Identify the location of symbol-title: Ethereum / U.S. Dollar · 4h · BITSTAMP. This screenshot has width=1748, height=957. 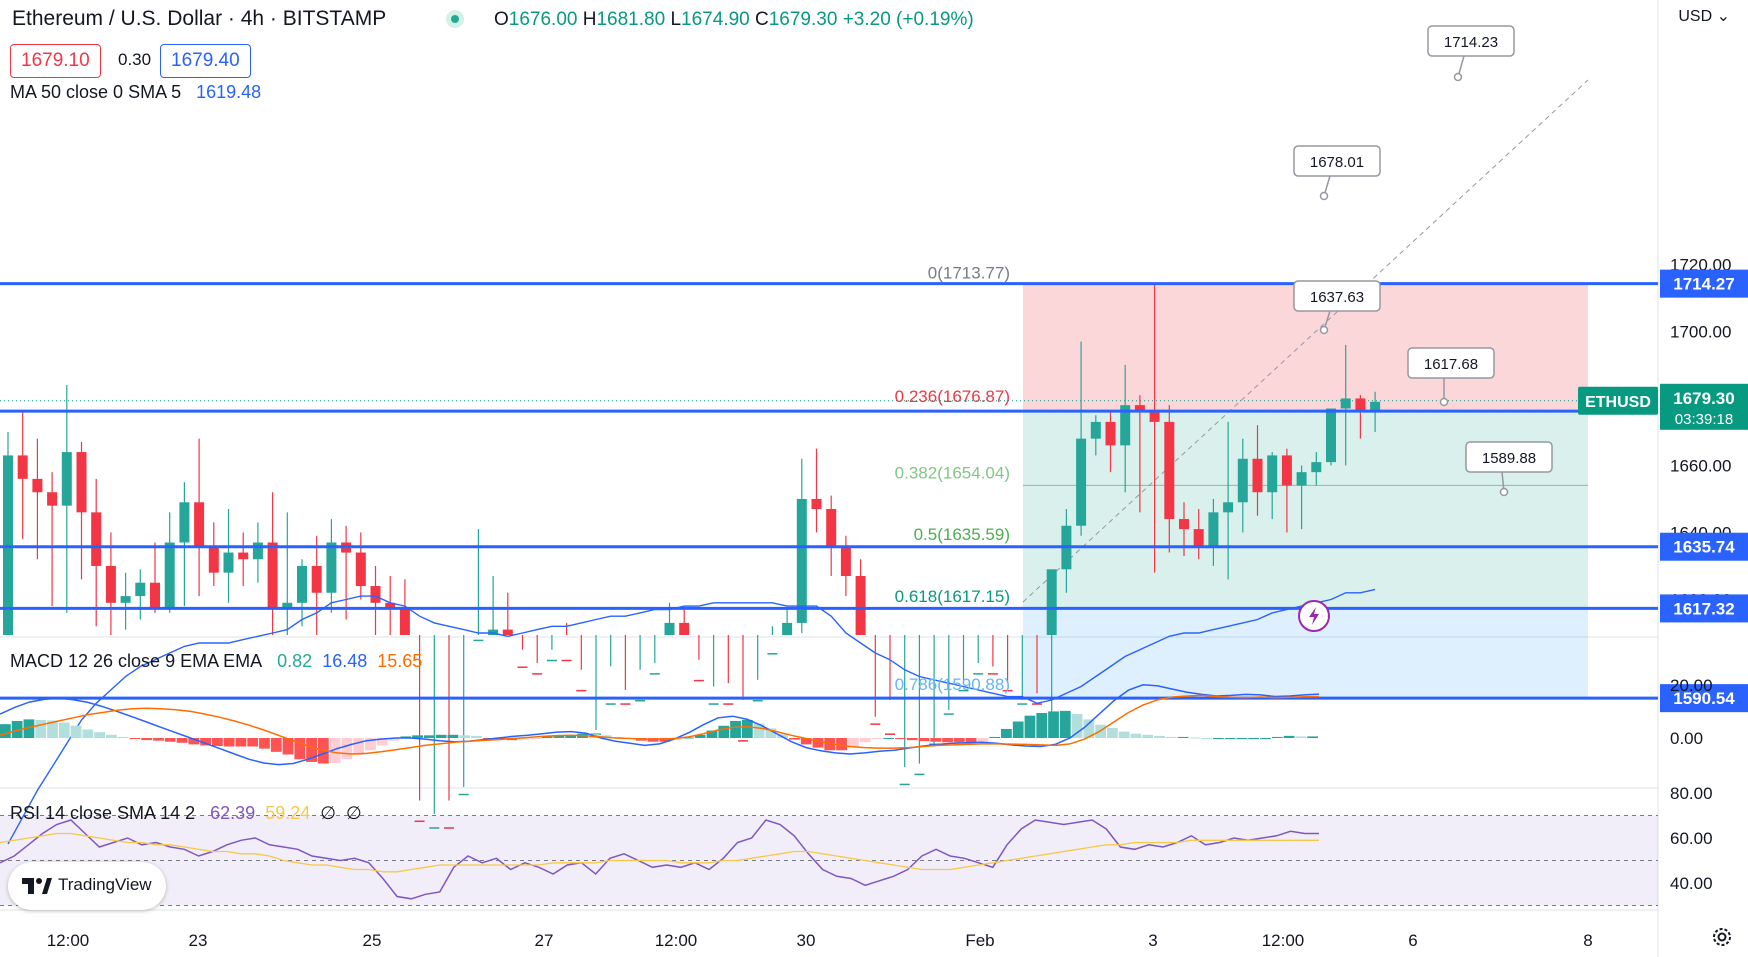
(199, 18).